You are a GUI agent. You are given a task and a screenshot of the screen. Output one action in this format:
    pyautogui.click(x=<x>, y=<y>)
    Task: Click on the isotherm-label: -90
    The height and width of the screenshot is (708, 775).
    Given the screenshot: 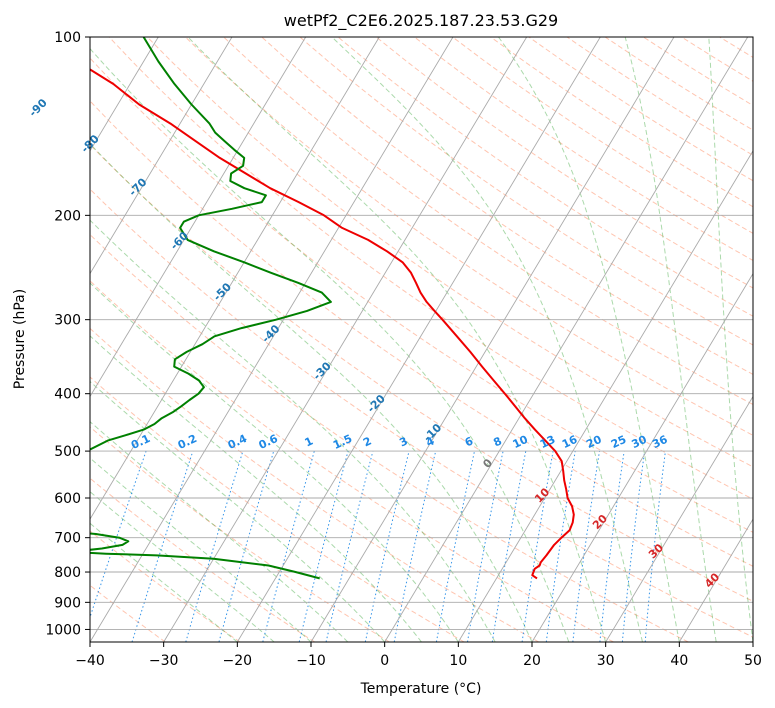 What is the action you would take?
    pyautogui.click(x=38, y=107)
    